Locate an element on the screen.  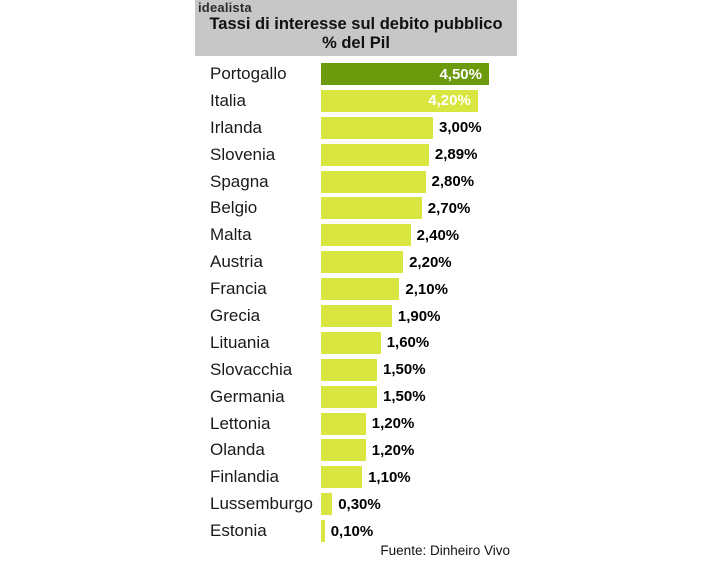
chart-row: Irlanda 3,00% is located at coordinates (349, 127).